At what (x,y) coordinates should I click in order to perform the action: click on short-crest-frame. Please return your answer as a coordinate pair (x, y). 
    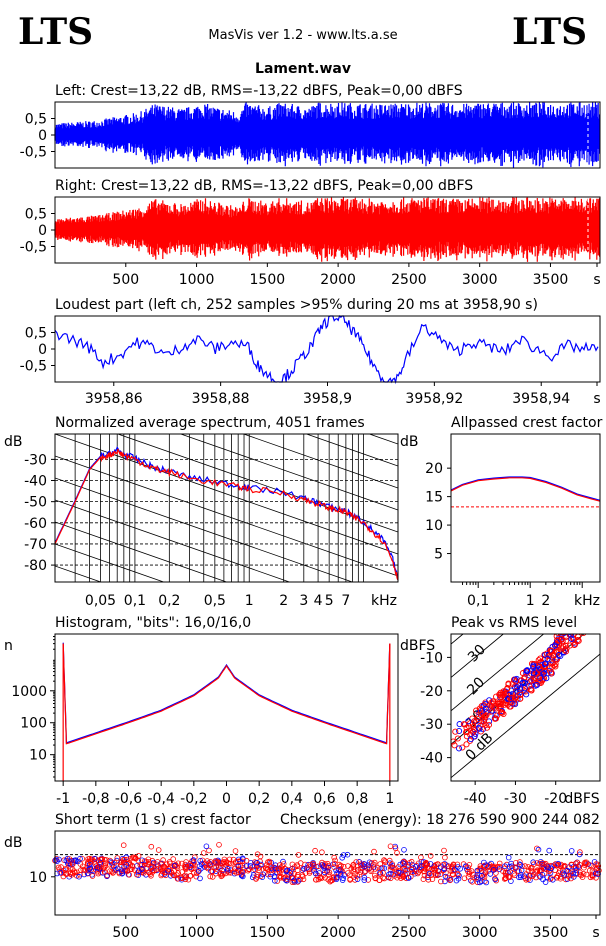
    Looking at the image, I should click on (327, 873).